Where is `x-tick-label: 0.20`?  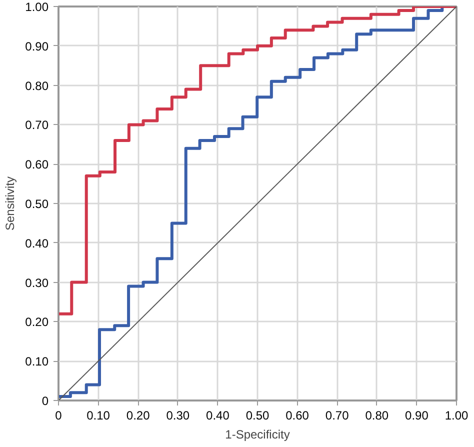 x-tick-label: 0.20 is located at coordinates (138, 415).